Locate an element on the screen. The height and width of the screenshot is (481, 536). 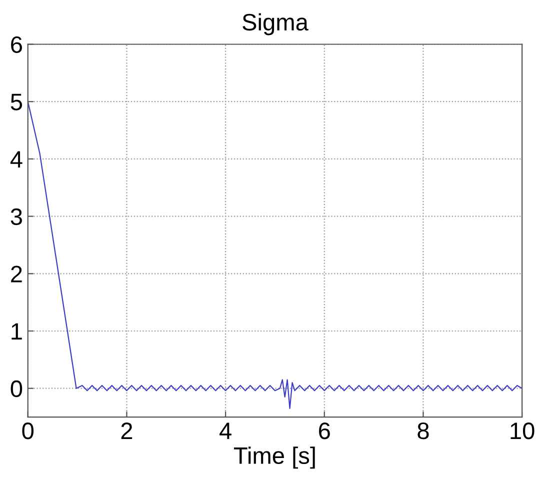
chart-title: Sigma is located at coordinates (275, 24).